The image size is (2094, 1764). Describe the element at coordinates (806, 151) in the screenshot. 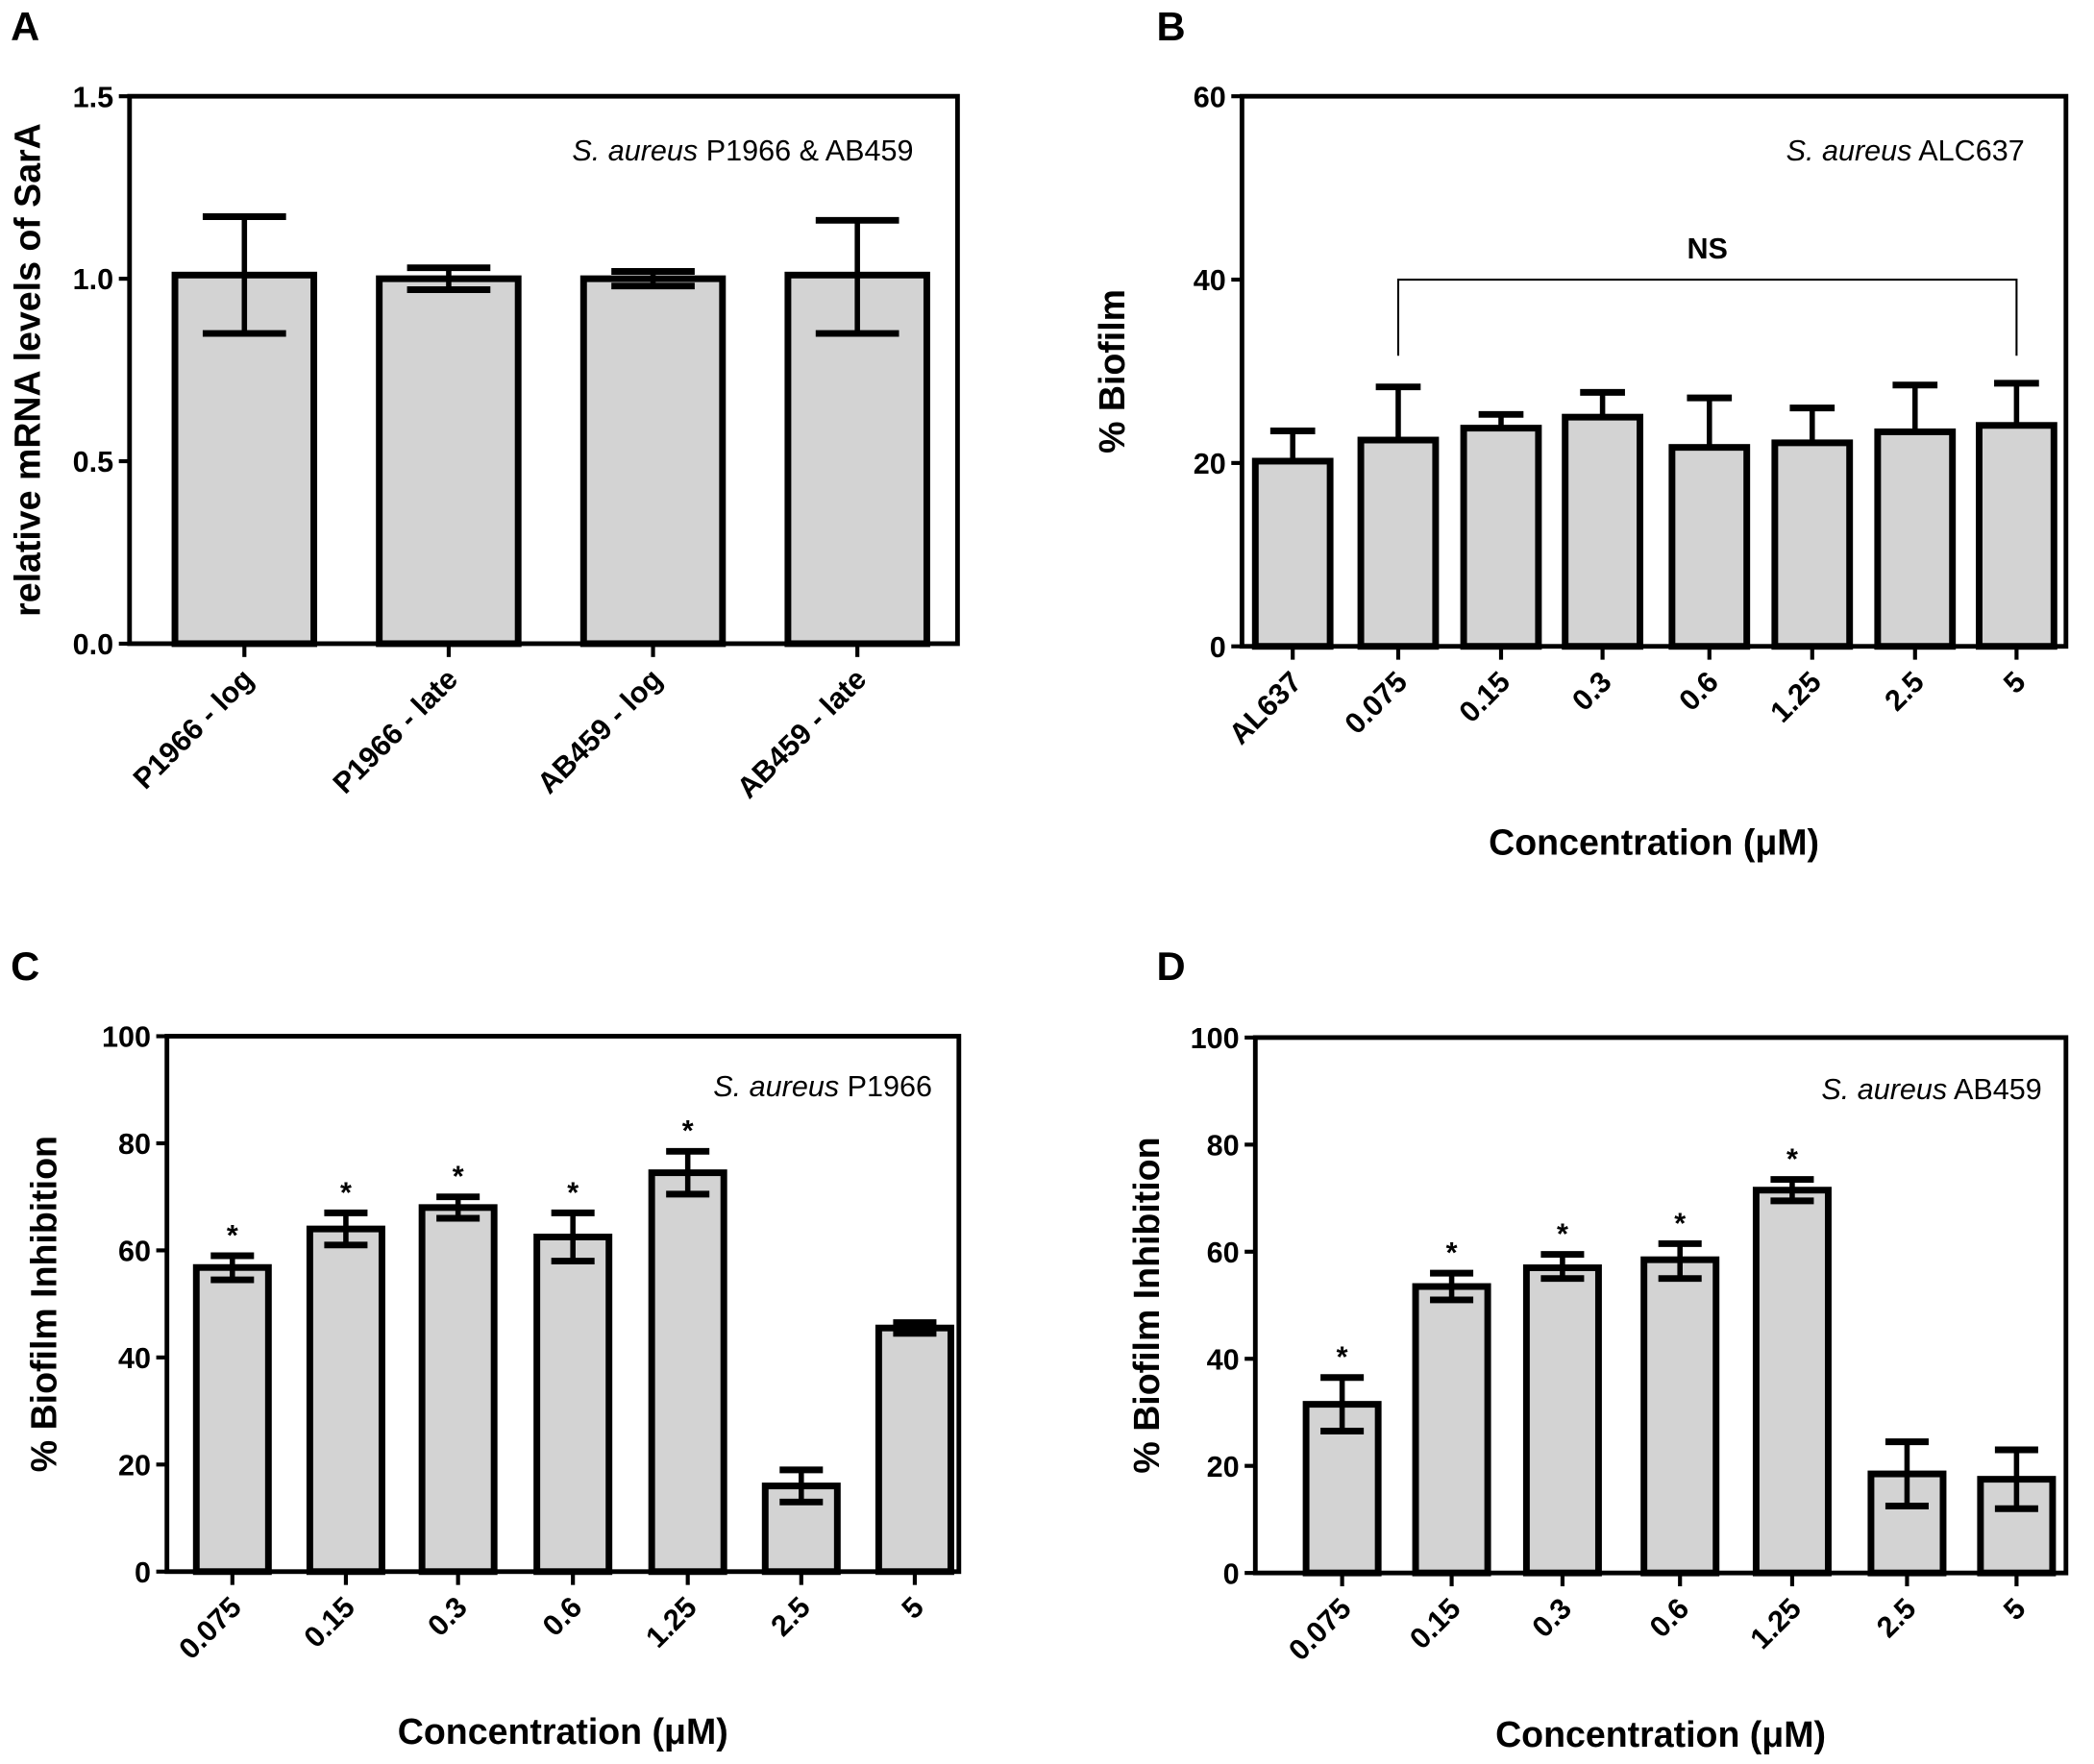

I see `strain-name: P1966 & AB459` at that location.